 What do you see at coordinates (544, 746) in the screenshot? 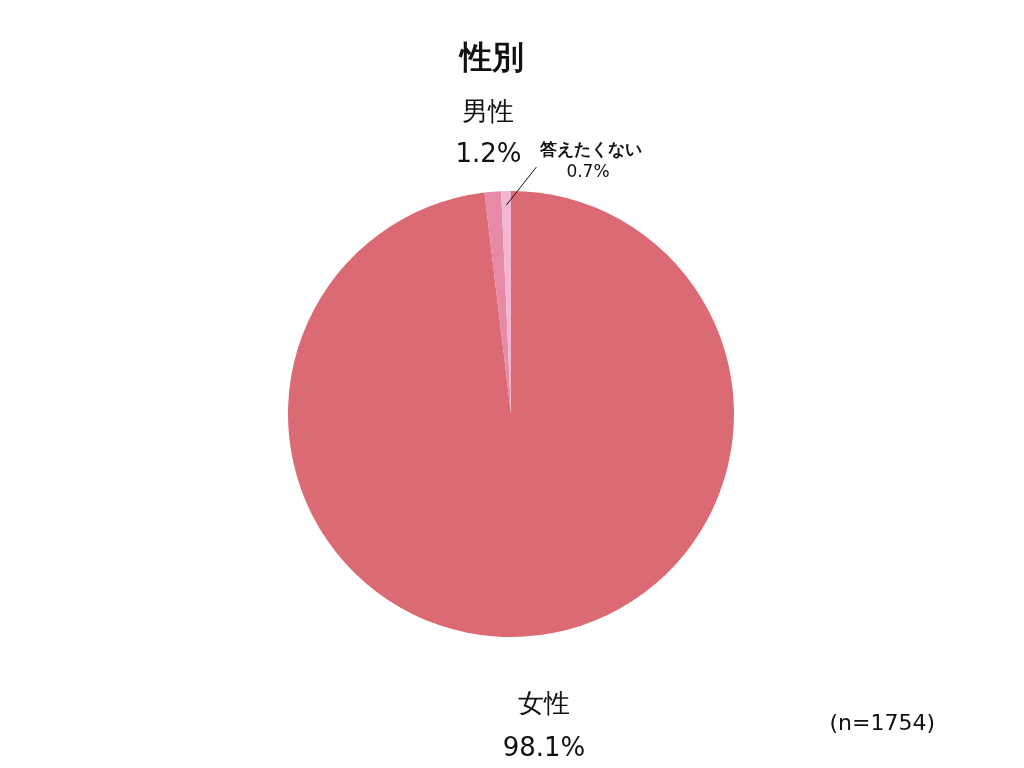
I see `data-label: 98.1%` at bounding box center [544, 746].